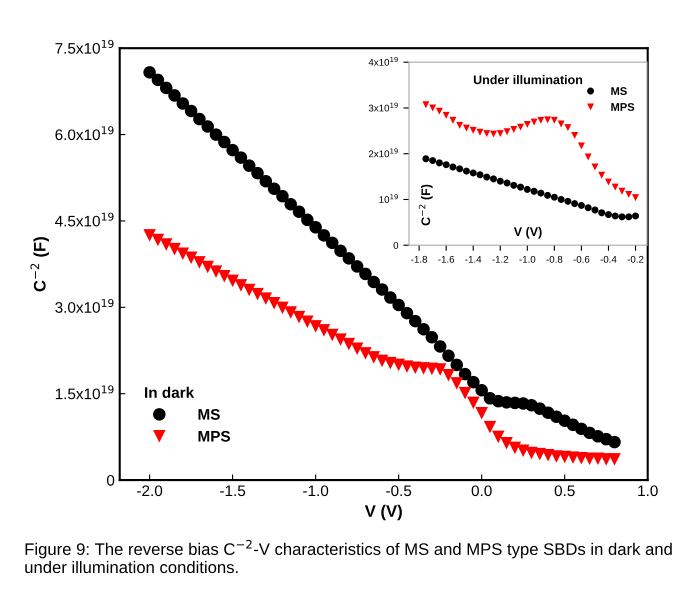  Describe the element at coordinates (84, 47) in the screenshot. I see `y-tick-label: 7.5x10$^{19}$` at that location.